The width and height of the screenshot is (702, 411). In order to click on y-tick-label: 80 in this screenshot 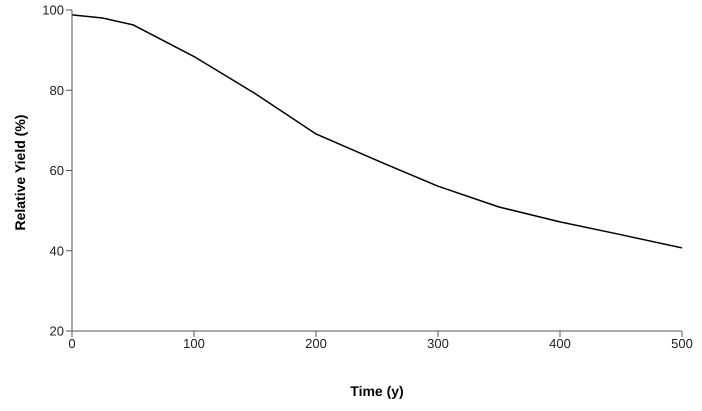, I will do `click(57, 90)`.